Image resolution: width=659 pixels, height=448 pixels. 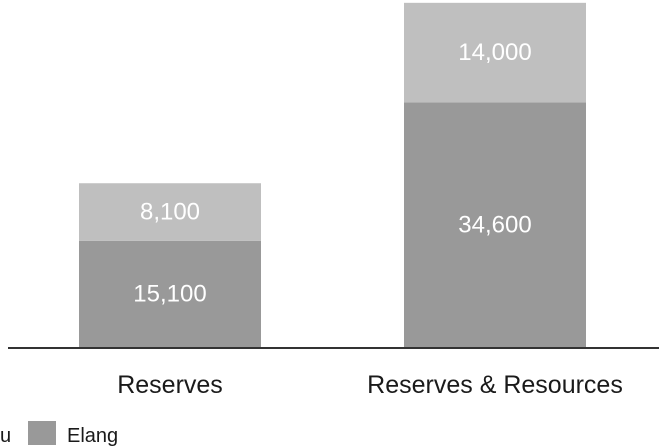 I want to click on category-labels: Reserves Reserves & Resources, so click(x=370, y=385).